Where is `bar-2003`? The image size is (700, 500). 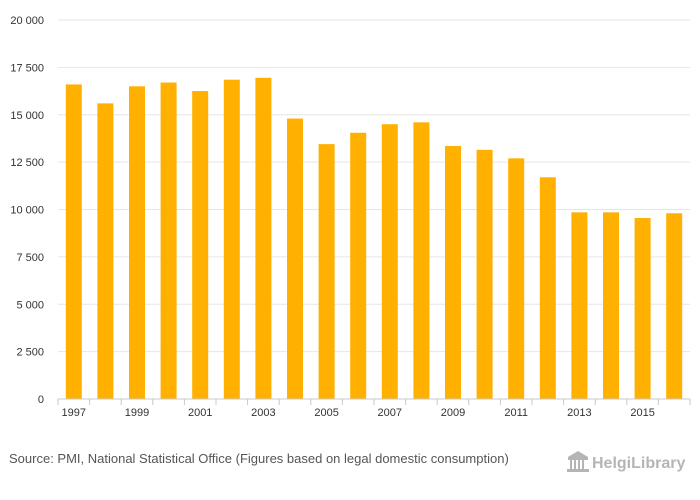
bar-2003 is located at coordinates (263, 238).